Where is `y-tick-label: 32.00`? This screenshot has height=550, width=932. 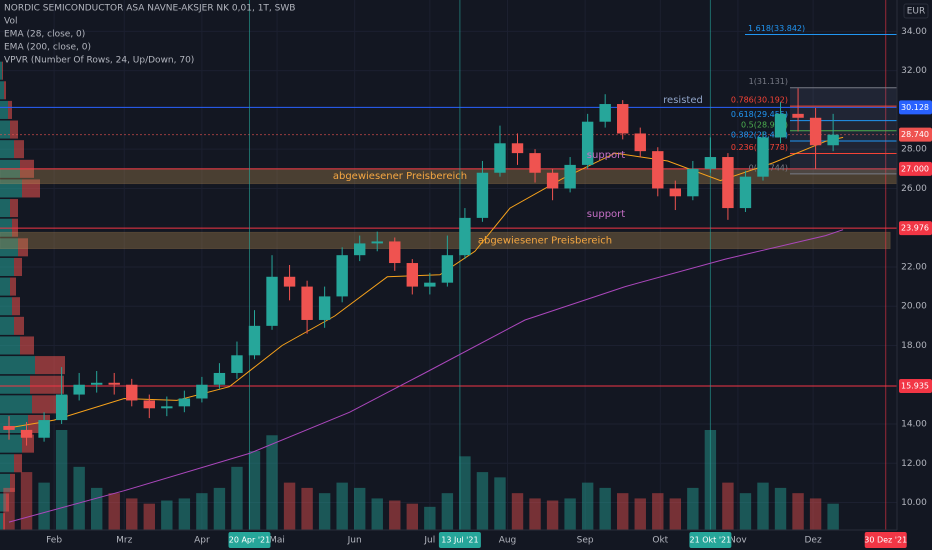
y-tick-label: 32.00 is located at coordinates (914, 71).